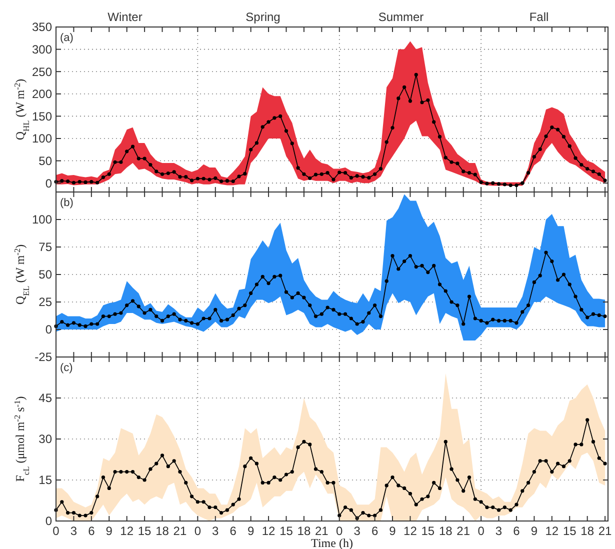 Image resolution: width=615 pixels, height=549 pixels. Describe the element at coordinates (539, 17) in the screenshot. I see `text: Fall` at that location.